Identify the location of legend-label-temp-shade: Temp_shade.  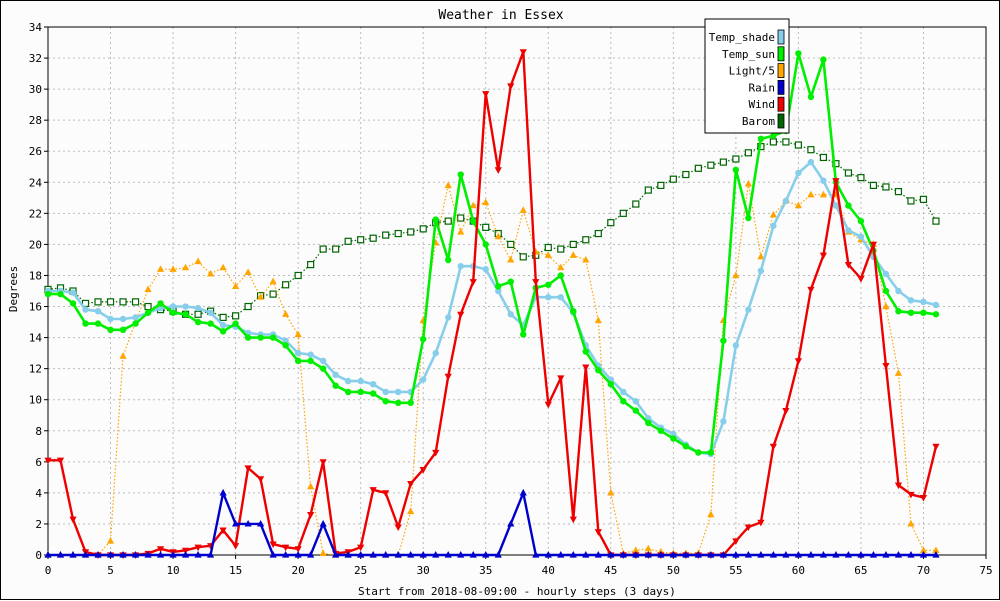
(742, 37).